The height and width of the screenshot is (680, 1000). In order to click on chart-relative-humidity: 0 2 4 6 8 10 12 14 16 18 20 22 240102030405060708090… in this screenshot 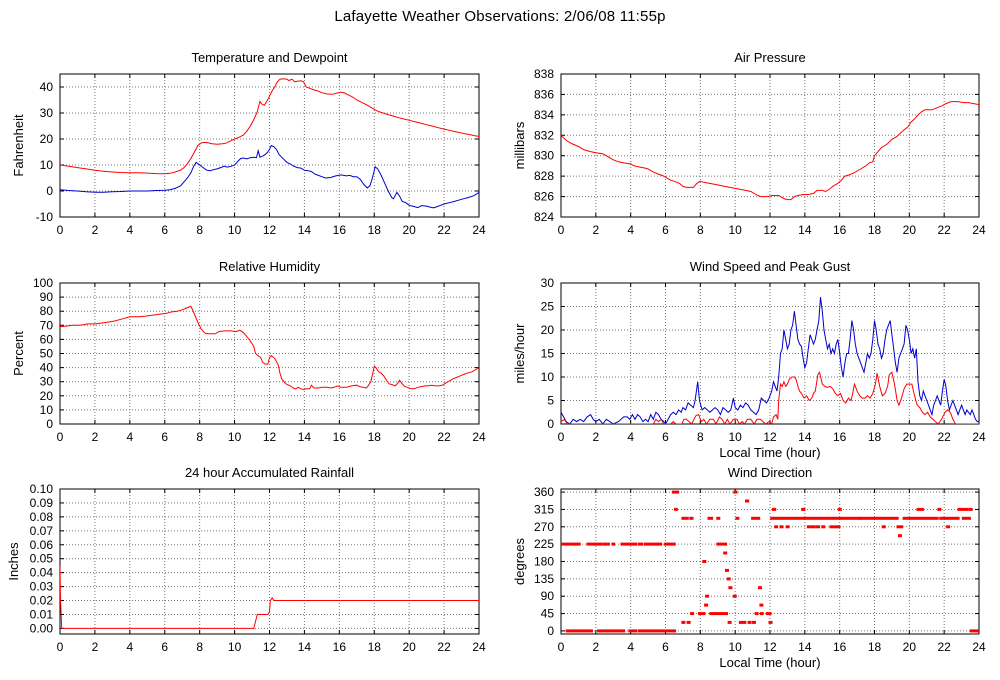, I will do `click(248, 351)`.